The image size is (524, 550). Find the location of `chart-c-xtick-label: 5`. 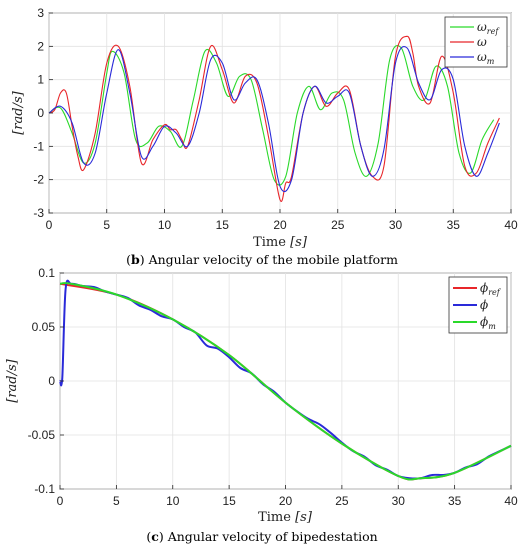

chart-c-xtick-label: 5 is located at coordinates (116, 501).